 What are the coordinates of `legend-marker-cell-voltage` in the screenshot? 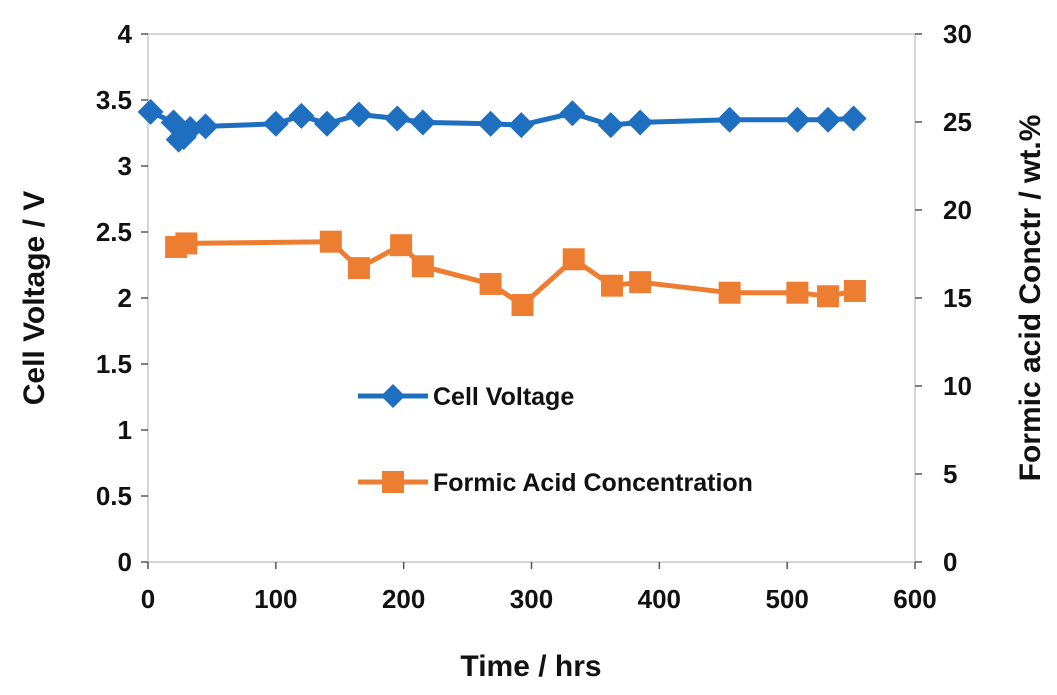 It's located at (393, 396).